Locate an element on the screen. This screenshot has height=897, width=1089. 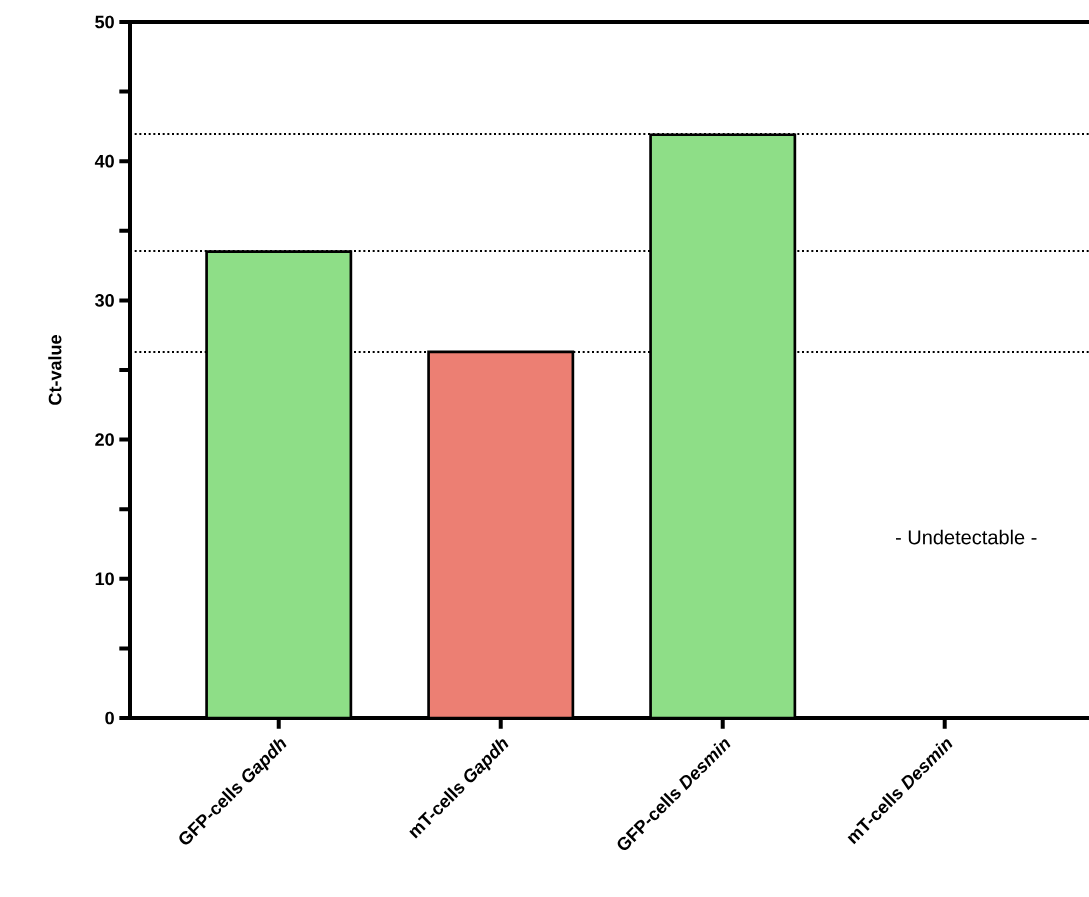
y-tick-label: 20 is located at coordinates (104, 439).